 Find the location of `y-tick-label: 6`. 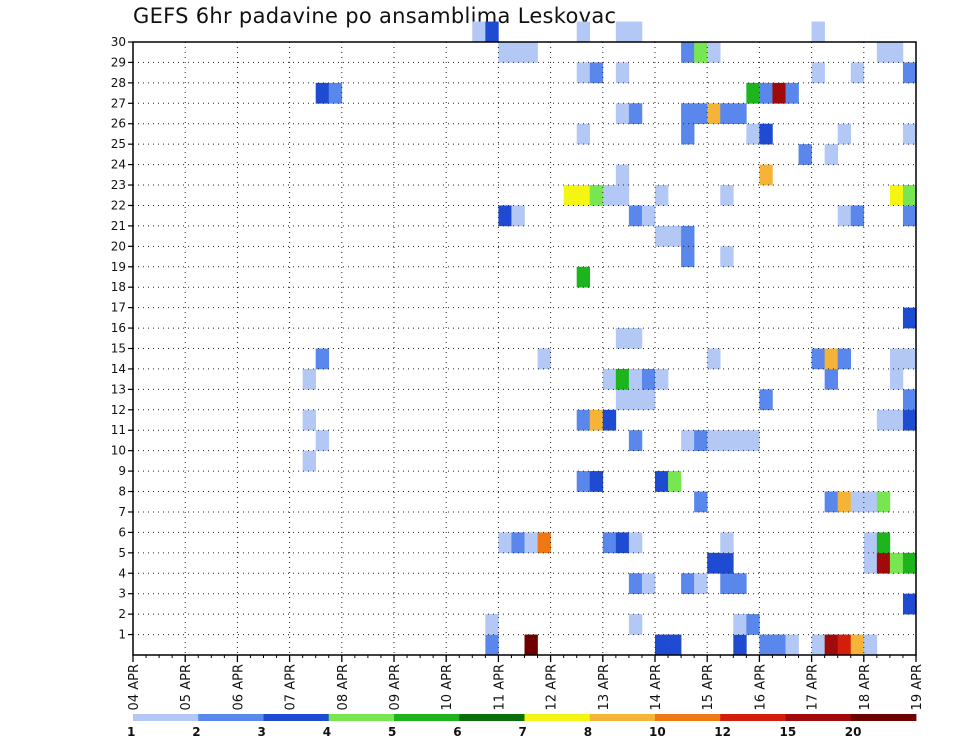

y-tick-label: 6 is located at coordinates (122, 532).